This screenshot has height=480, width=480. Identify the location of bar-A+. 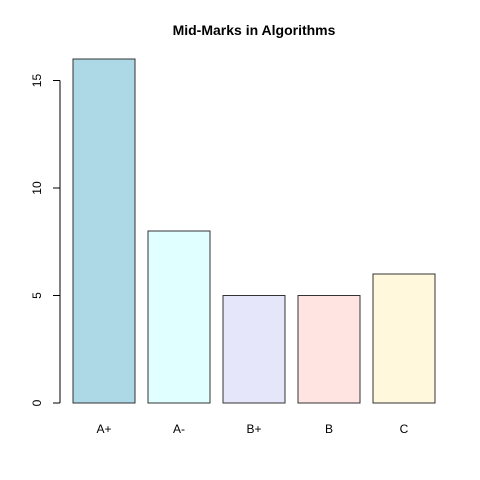
(104, 231).